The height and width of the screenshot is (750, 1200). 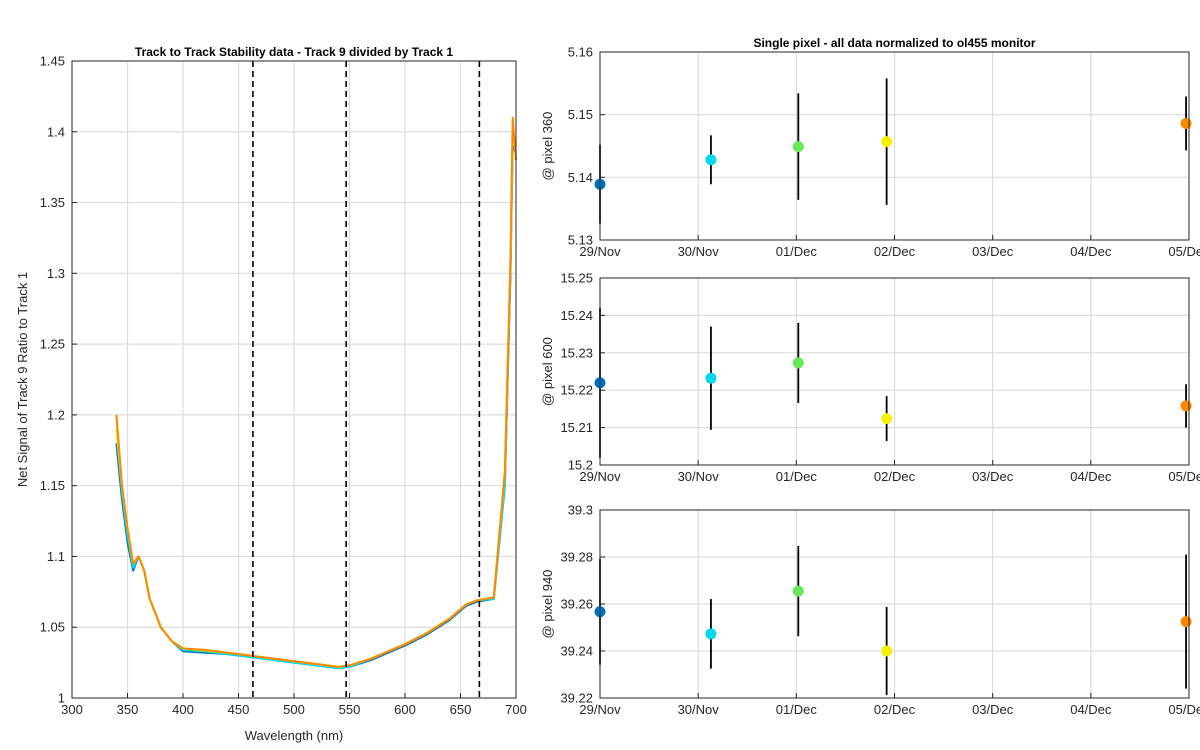 I want to click on y-tick-label: 1.35, so click(x=52, y=202).